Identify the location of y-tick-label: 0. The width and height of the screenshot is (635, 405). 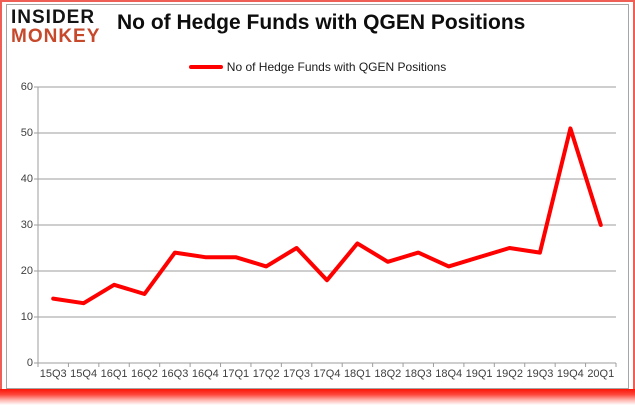
(29, 363).